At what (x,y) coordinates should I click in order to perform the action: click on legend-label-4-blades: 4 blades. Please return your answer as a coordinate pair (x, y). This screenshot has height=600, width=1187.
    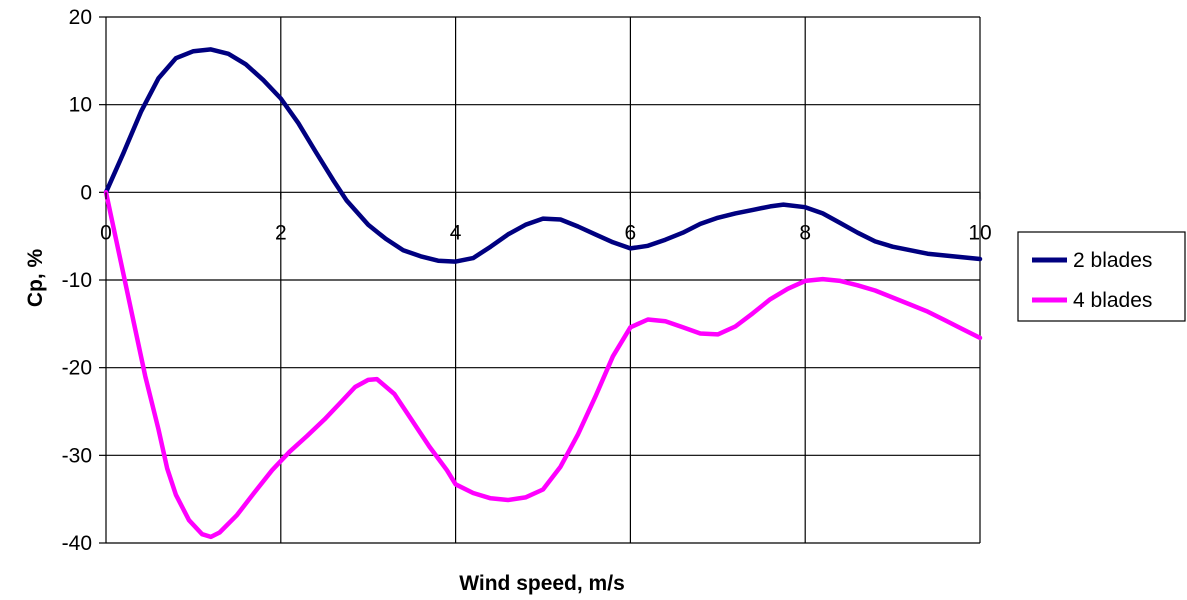
    Looking at the image, I should click on (1112, 300).